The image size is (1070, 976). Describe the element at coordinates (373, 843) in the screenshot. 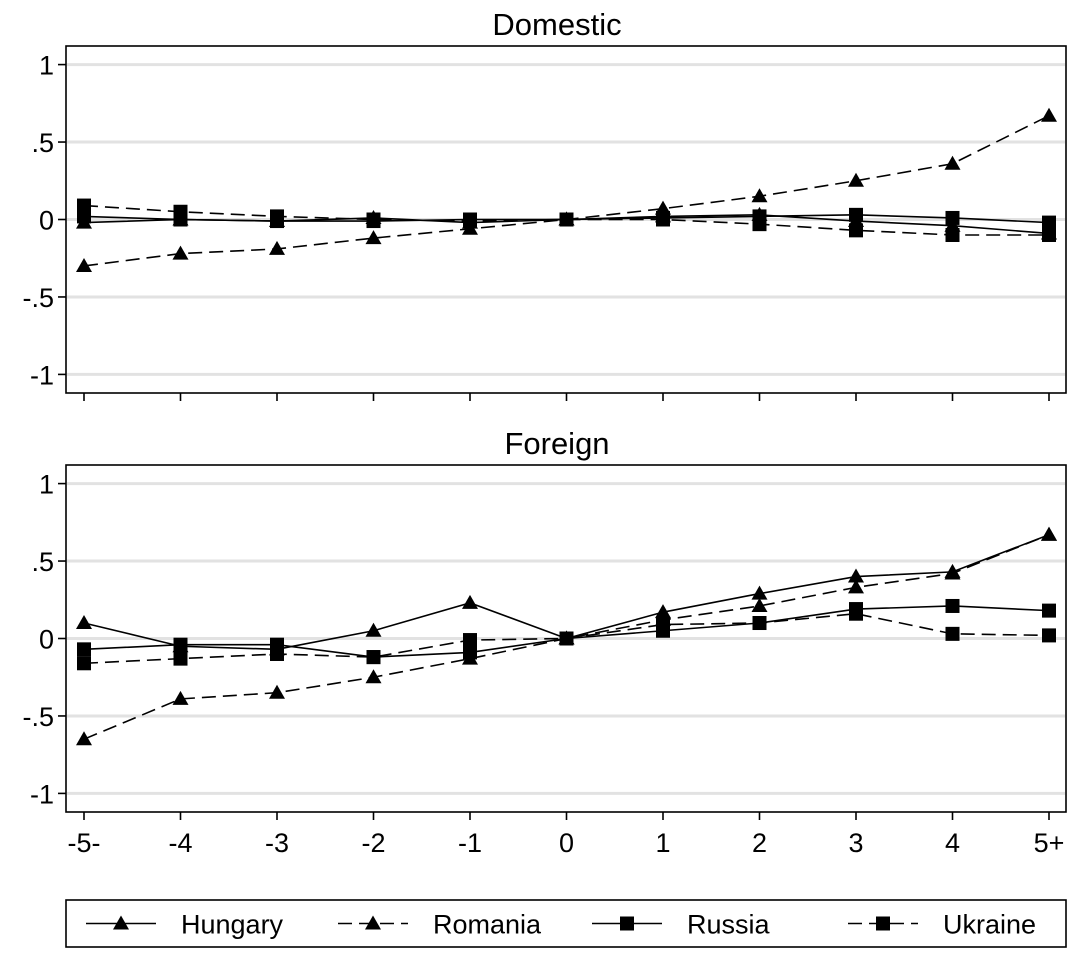

I see `x-tick-label: -2` at that location.